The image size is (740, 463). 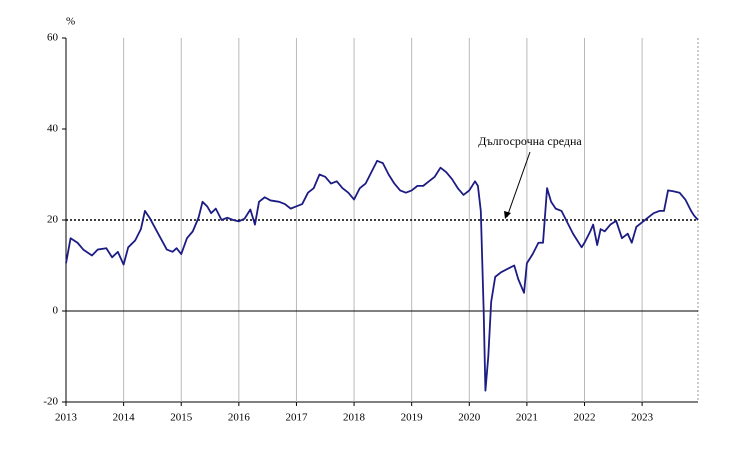 What do you see at coordinates (239, 418) in the screenshot?
I see `x-tick-label: 2016` at bounding box center [239, 418].